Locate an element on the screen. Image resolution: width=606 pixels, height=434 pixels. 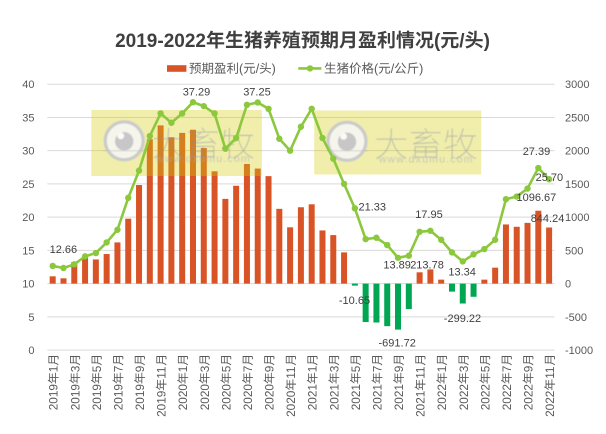
svg-text: 1000 is located at coordinates (577, 218).